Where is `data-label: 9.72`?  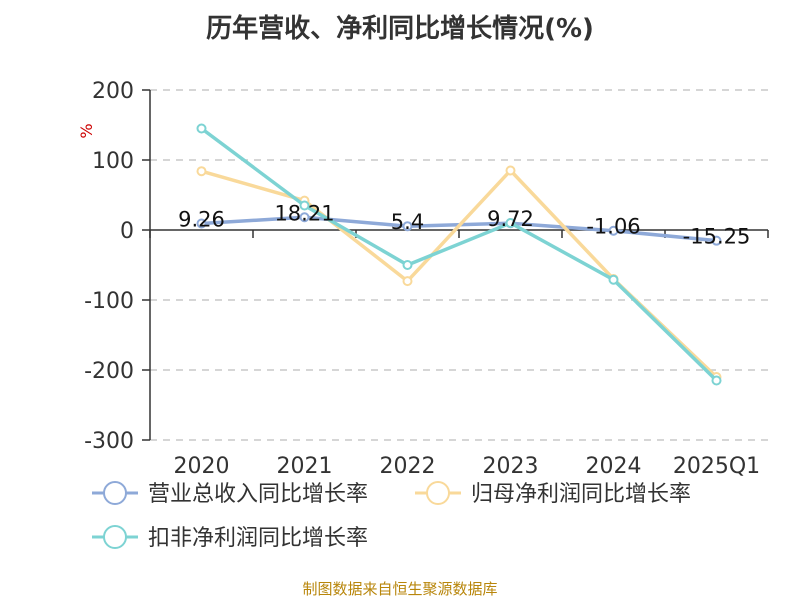
data-label: 9.72 is located at coordinates (510, 219).